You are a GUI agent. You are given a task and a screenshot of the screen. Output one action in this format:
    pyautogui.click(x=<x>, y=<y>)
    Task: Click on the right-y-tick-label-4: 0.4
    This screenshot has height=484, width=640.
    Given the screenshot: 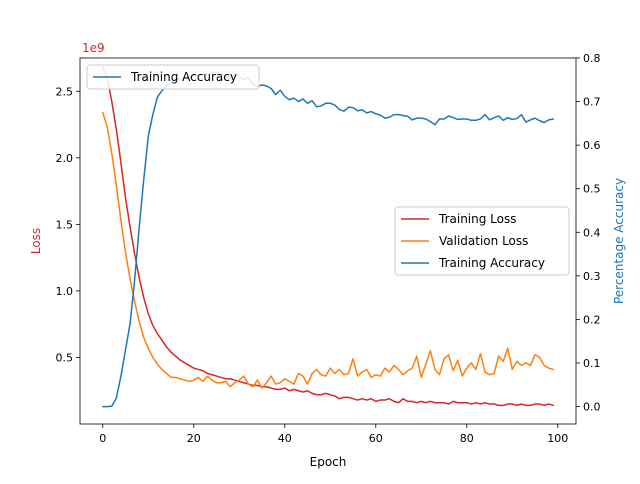 What is the action you would take?
    pyautogui.click(x=592, y=232)
    